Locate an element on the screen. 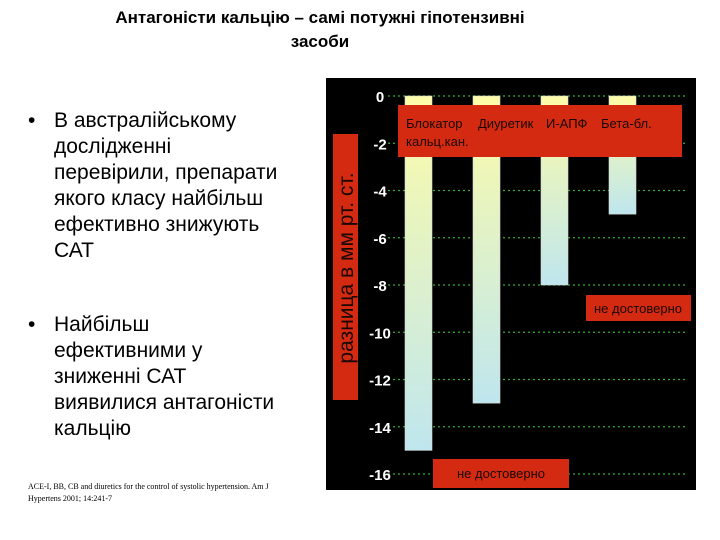 The height and width of the screenshot is (540, 720). y-axis-label-box is located at coordinates (345, 267).